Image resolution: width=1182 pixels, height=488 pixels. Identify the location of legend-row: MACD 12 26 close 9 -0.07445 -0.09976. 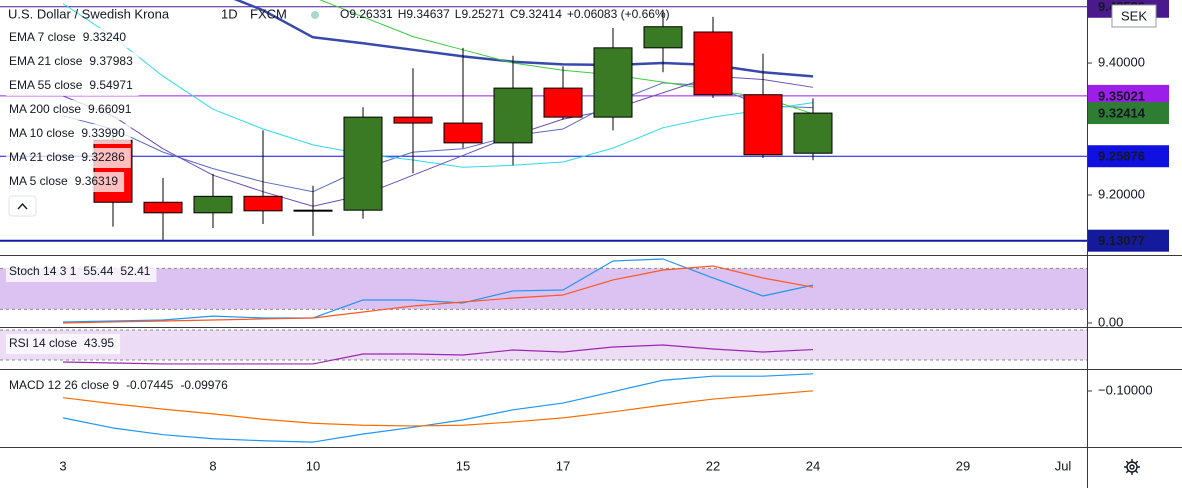
(120, 386).